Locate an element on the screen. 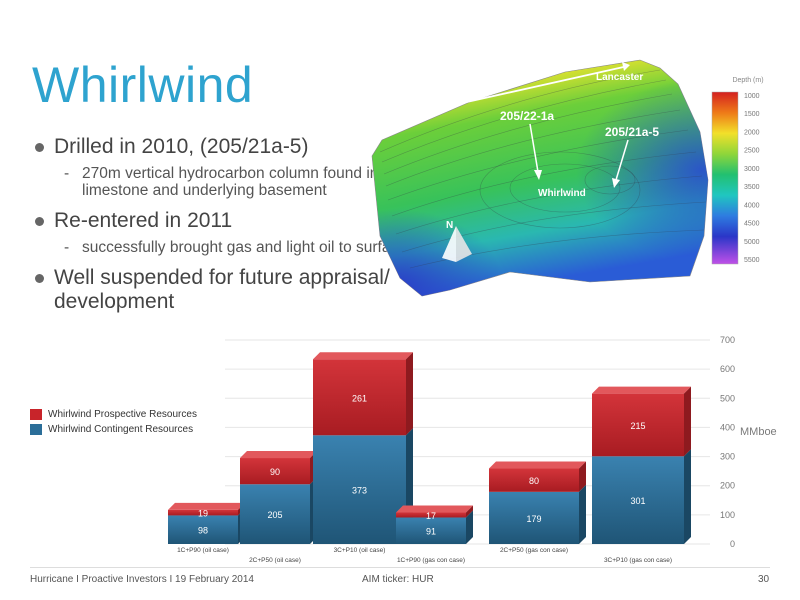 The width and height of the screenshot is (800, 600). depth-tick-label: 3000 is located at coordinates (752, 169).